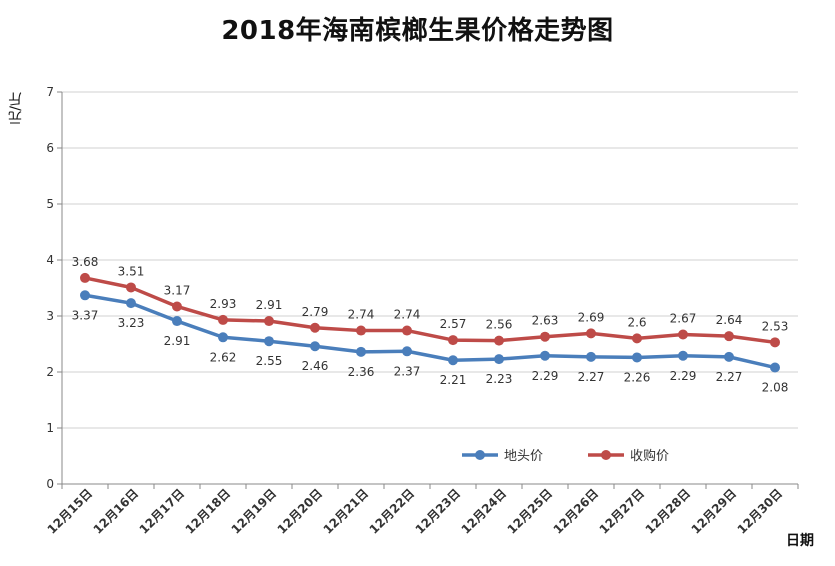 The width and height of the screenshot is (835, 566). What do you see at coordinates (315, 366) in the screenshot?
I see `data-label: 2.46` at bounding box center [315, 366].